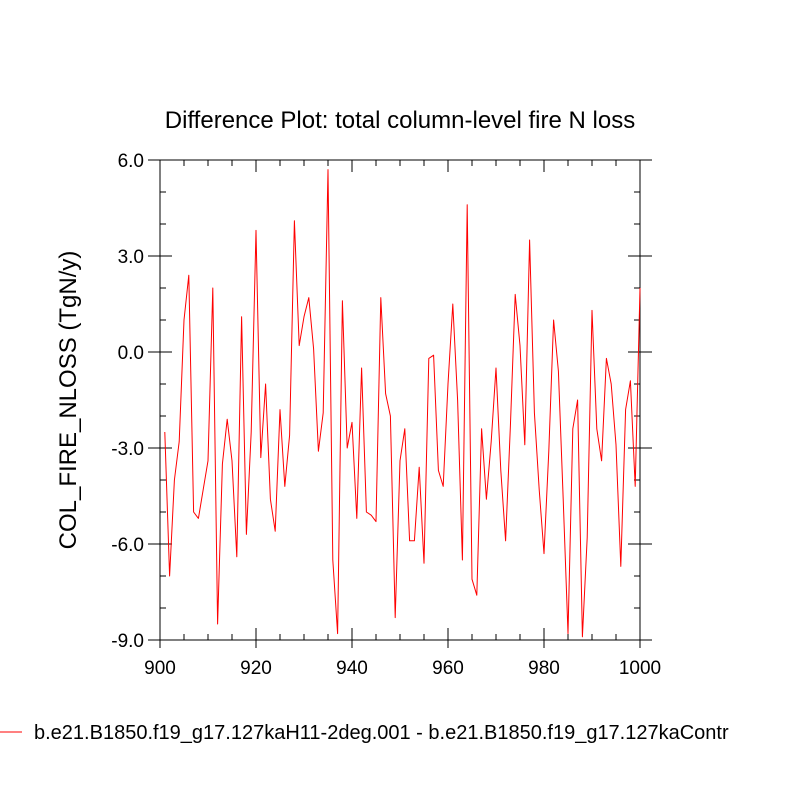 The width and height of the screenshot is (800, 800). I want to click on y-tick-label: -9.0, so click(127, 641).